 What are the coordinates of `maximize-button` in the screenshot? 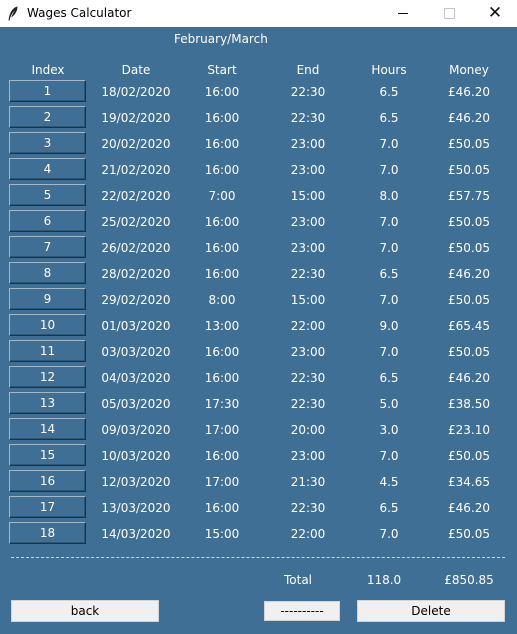 It's located at (449, 13).